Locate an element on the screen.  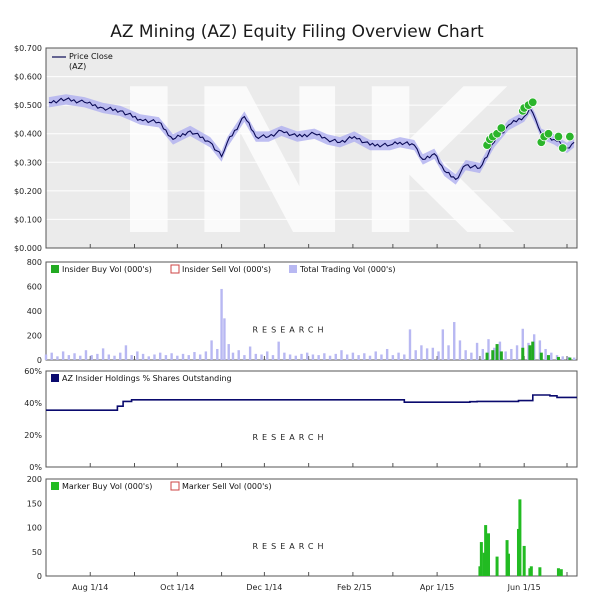
y-tick-label-0-2: $0.500 is located at coordinates (28, 105).